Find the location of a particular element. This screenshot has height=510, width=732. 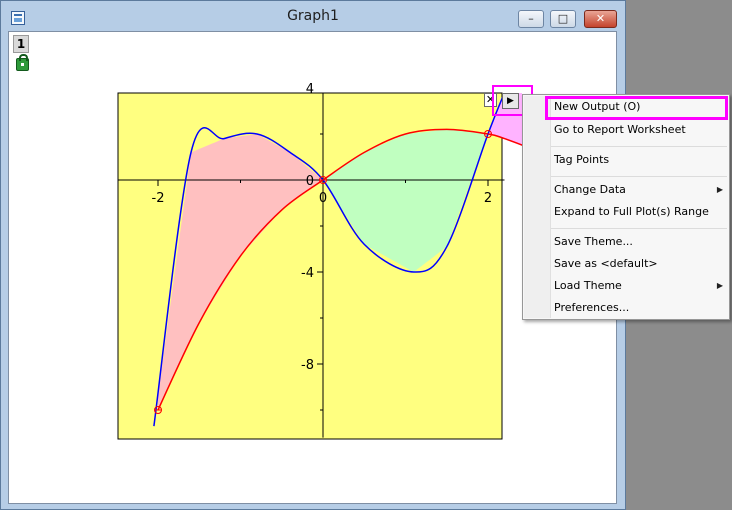

y-tick-label: -8 is located at coordinates (307, 365).